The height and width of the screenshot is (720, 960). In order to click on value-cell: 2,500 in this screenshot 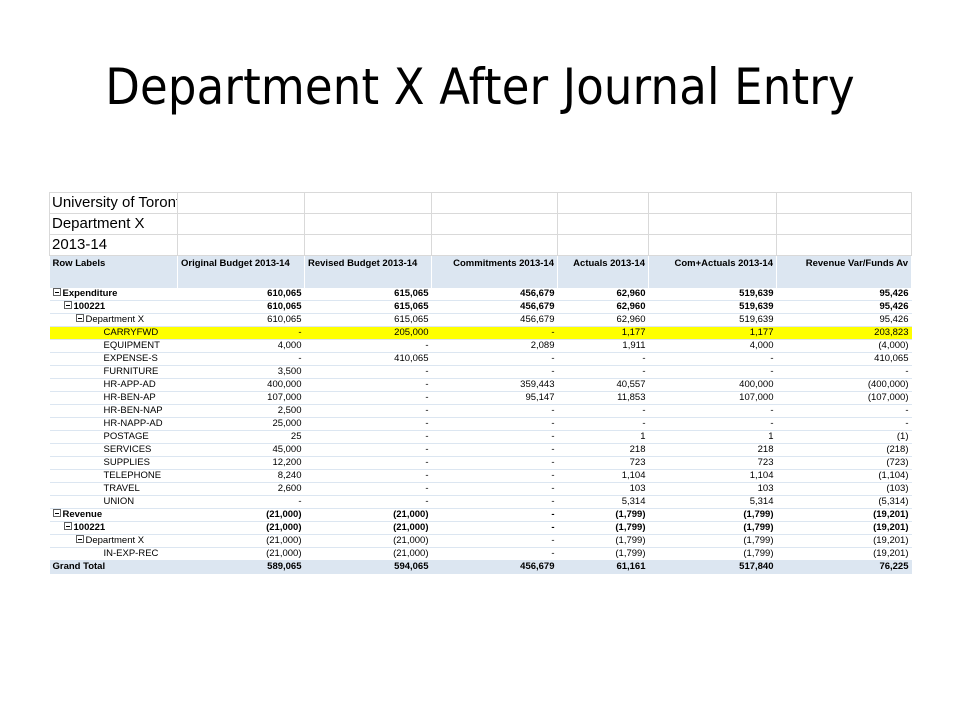, I will do `click(241, 411)`.